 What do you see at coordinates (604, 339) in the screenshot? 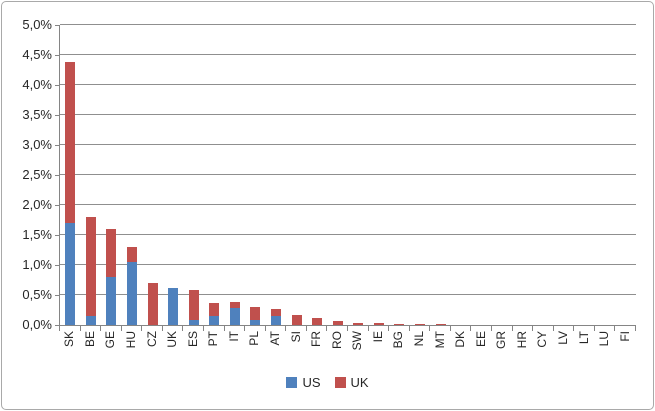
I see `x-axis-label: LU` at bounding box center [604, 339].